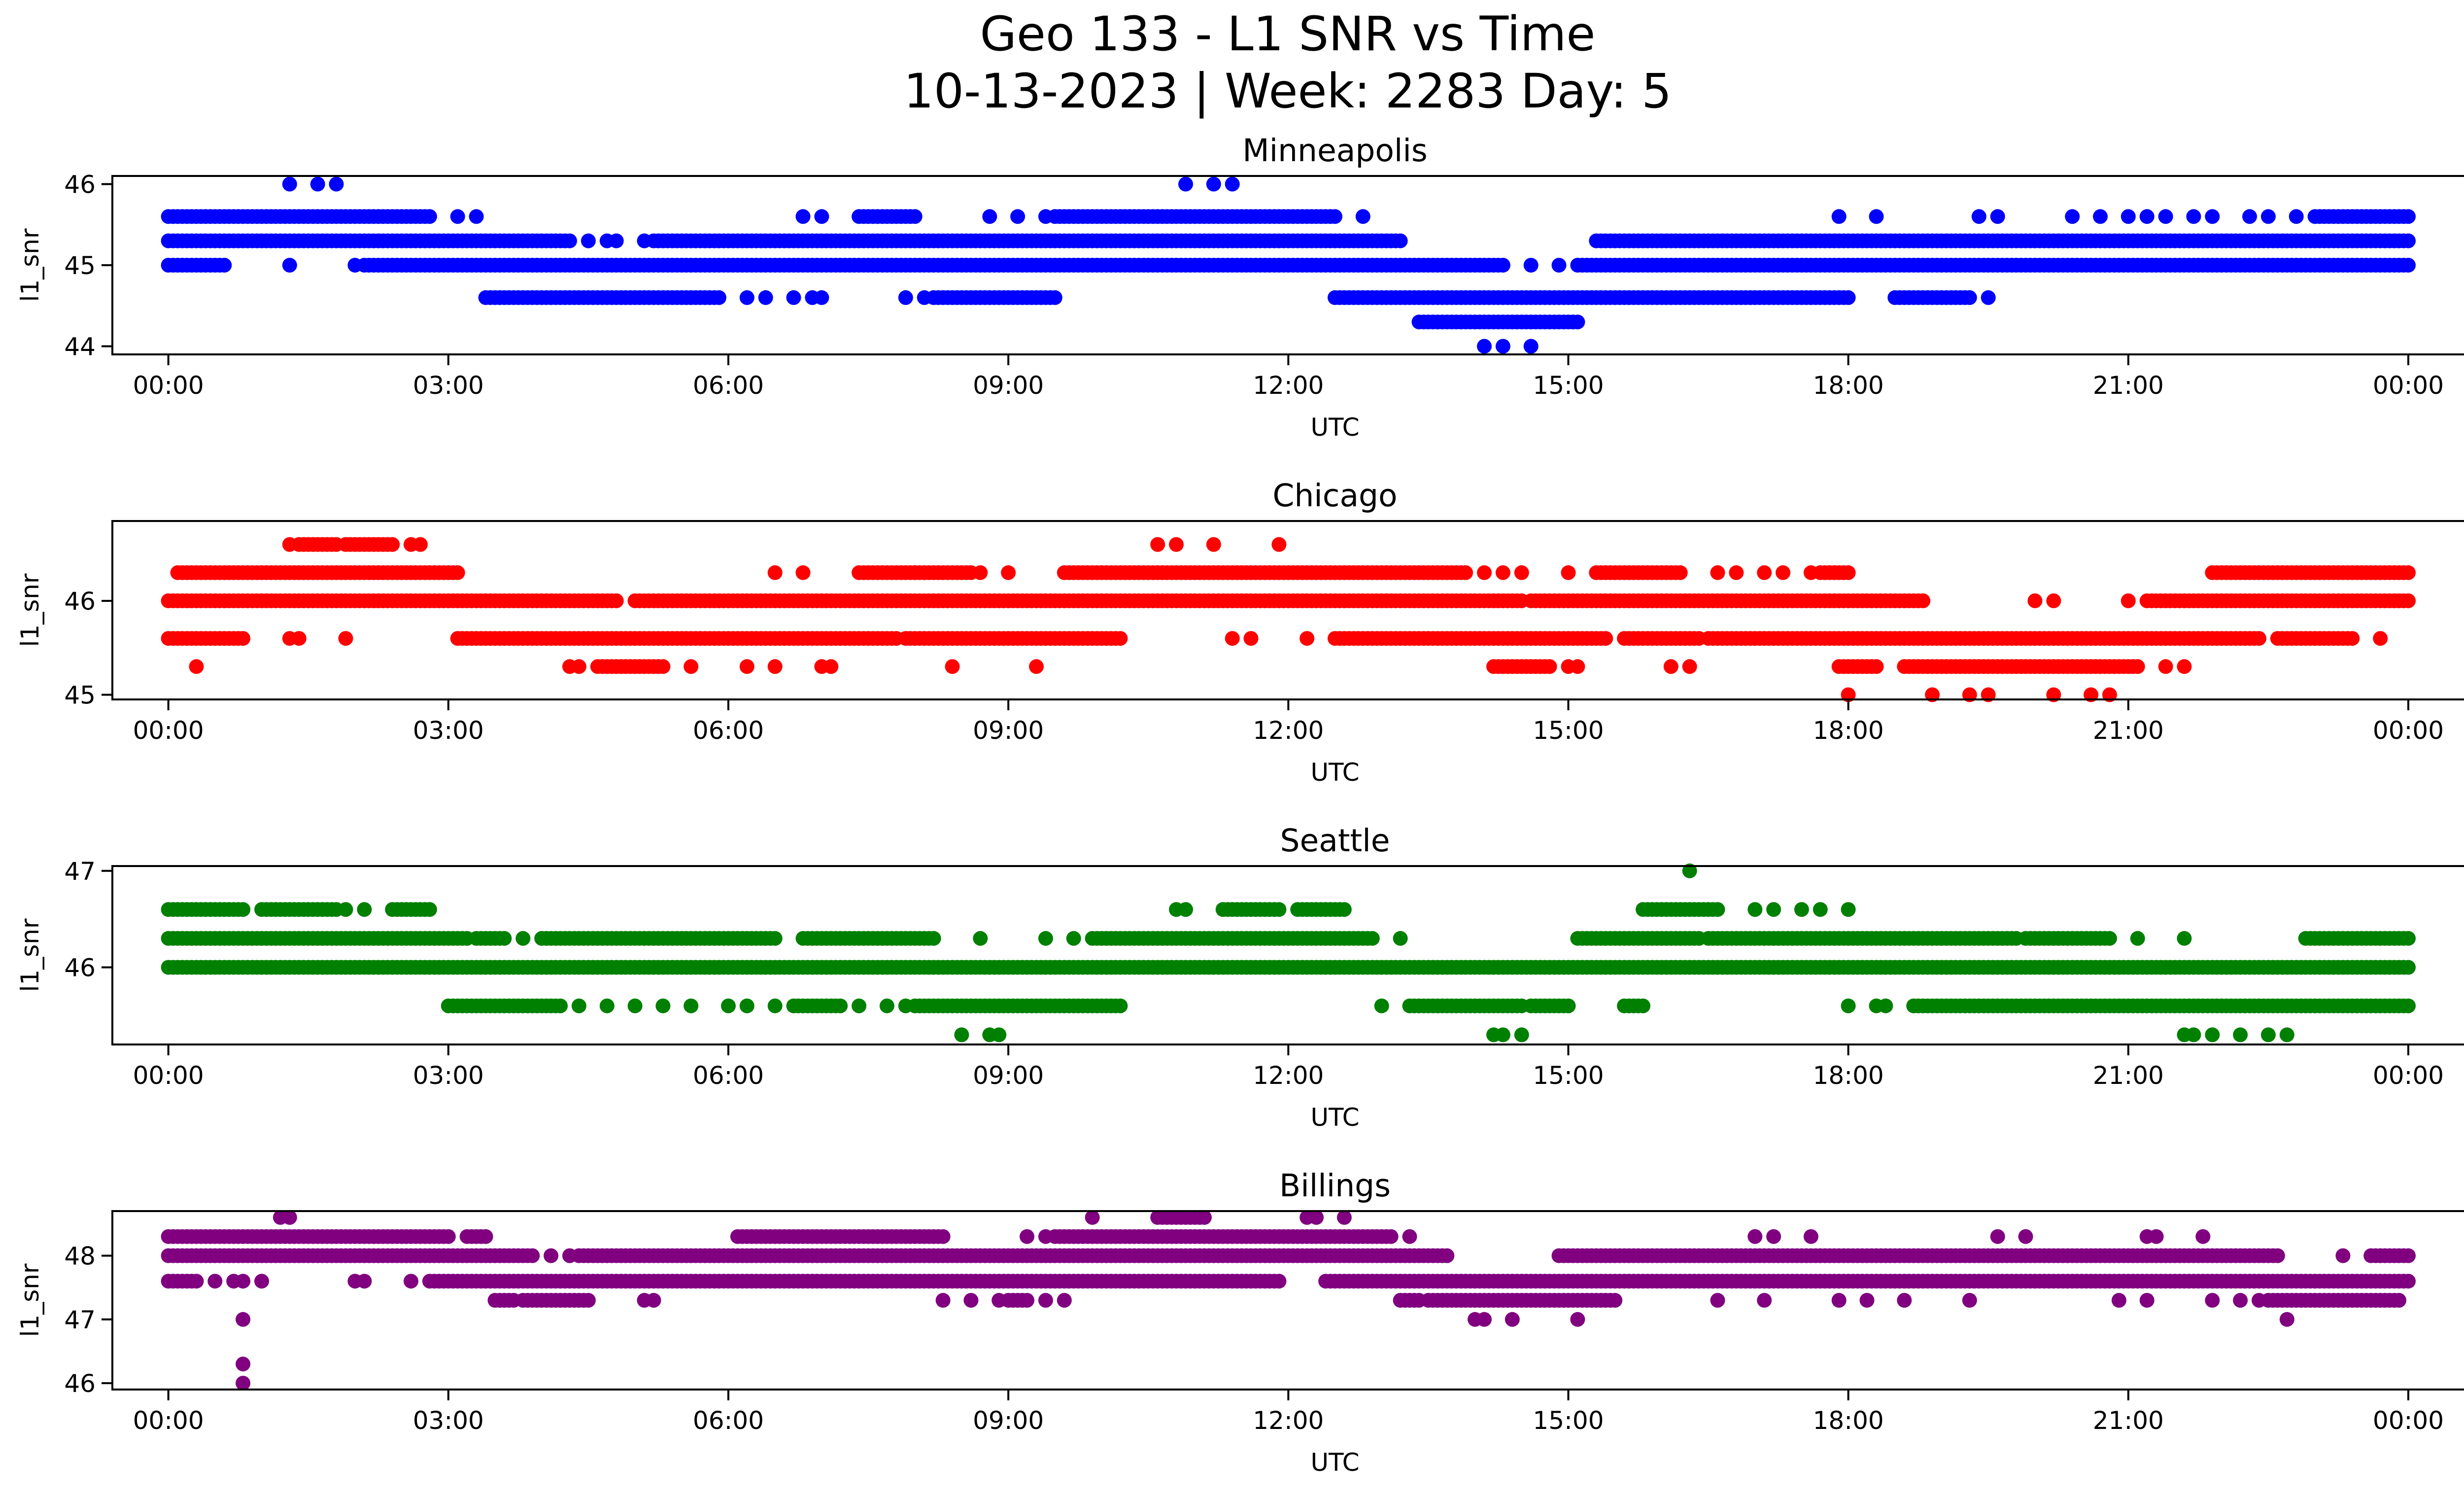  Describe the element at coordinates (168, 730) in the screenshot. I see `x-tick-label: 00:00` at that location.